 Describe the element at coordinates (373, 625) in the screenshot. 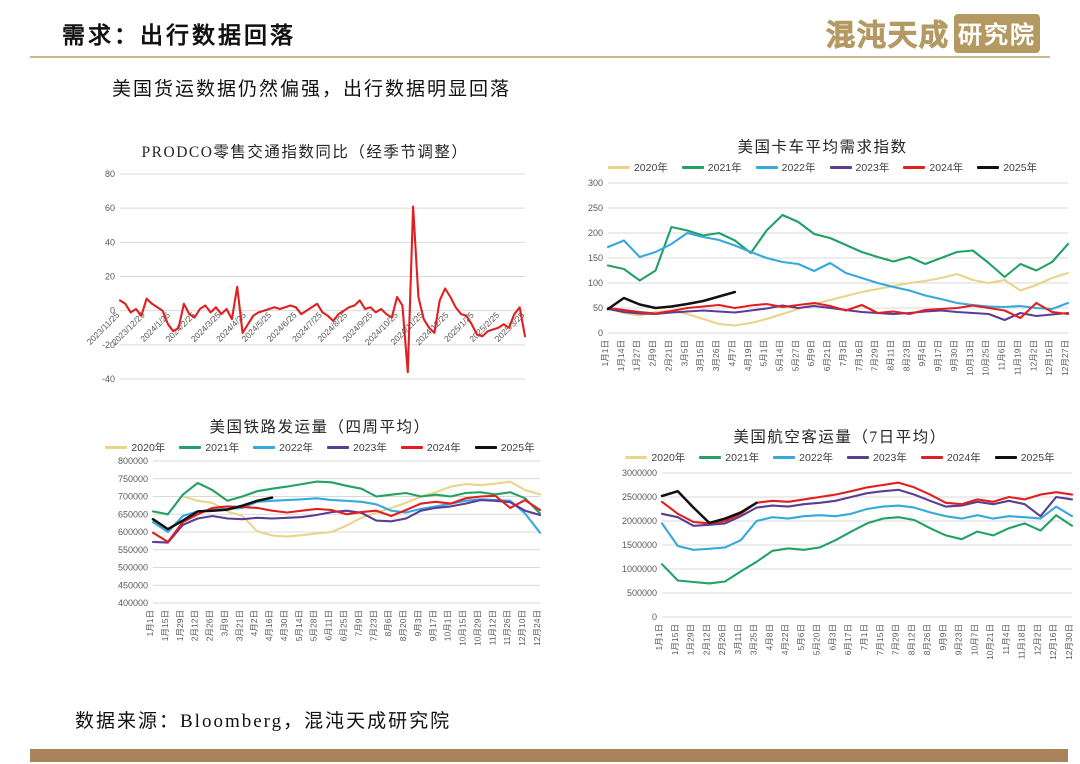

I see `svg-text: 7月23日` at that location.